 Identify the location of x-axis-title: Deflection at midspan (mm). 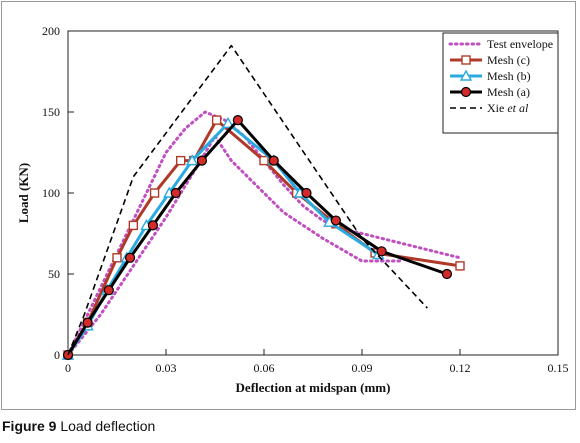
(313, 387).